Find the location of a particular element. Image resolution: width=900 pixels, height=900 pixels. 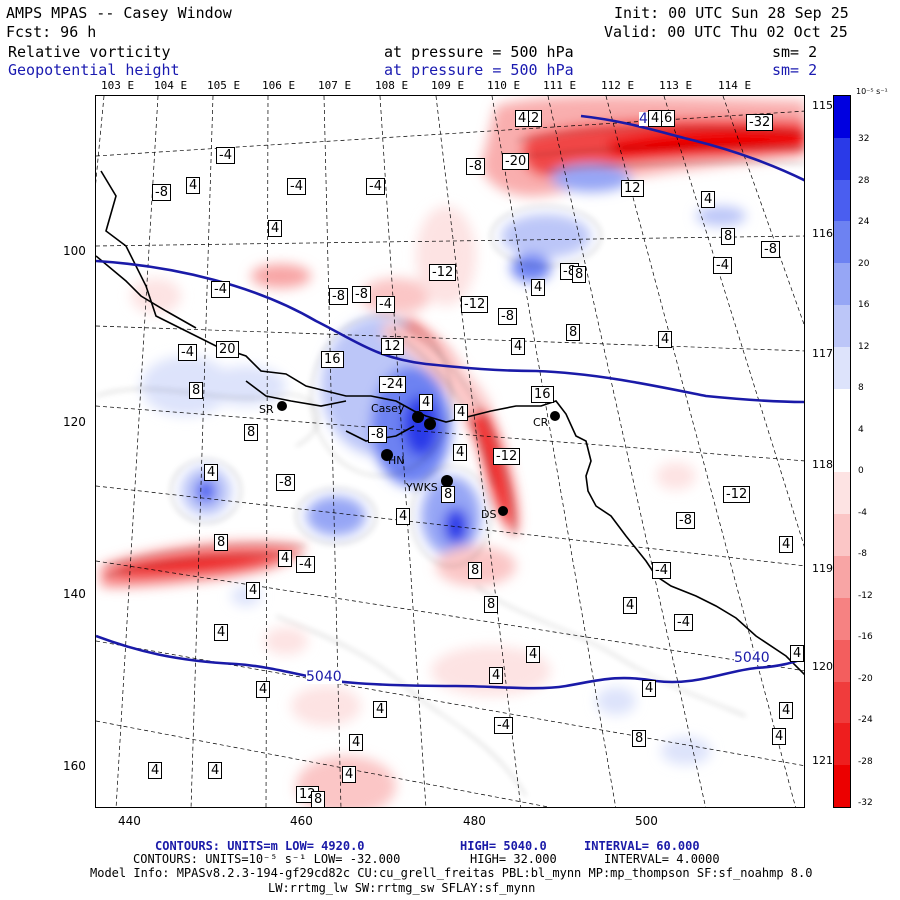

colorbar-unit: 10⁻⁵ s⁻¹ is located at coordinates (872, 91).